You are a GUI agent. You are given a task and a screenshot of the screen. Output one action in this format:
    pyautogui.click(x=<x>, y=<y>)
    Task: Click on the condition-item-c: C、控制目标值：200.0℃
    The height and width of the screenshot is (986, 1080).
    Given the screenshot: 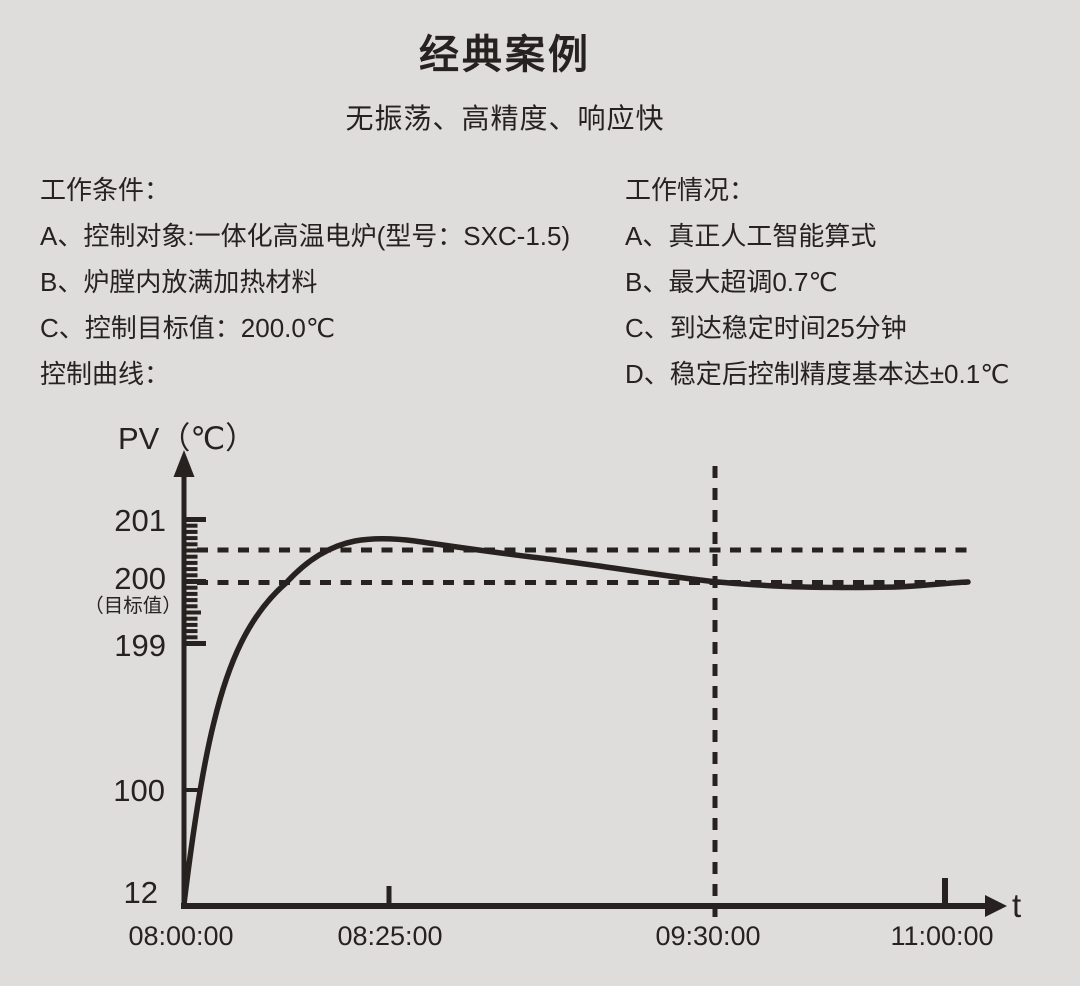 What is the action you would take?
    pyautogui.click(x=188, y=328)
    